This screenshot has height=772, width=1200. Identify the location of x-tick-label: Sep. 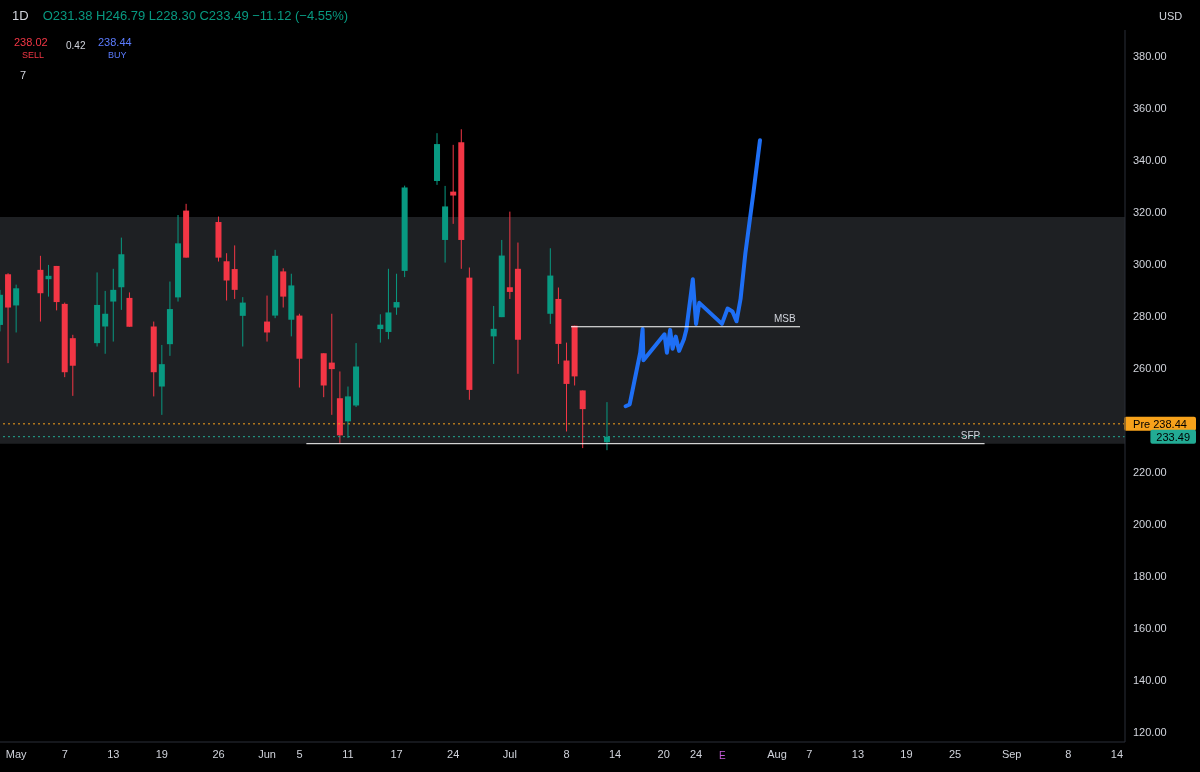
(1011, 753).